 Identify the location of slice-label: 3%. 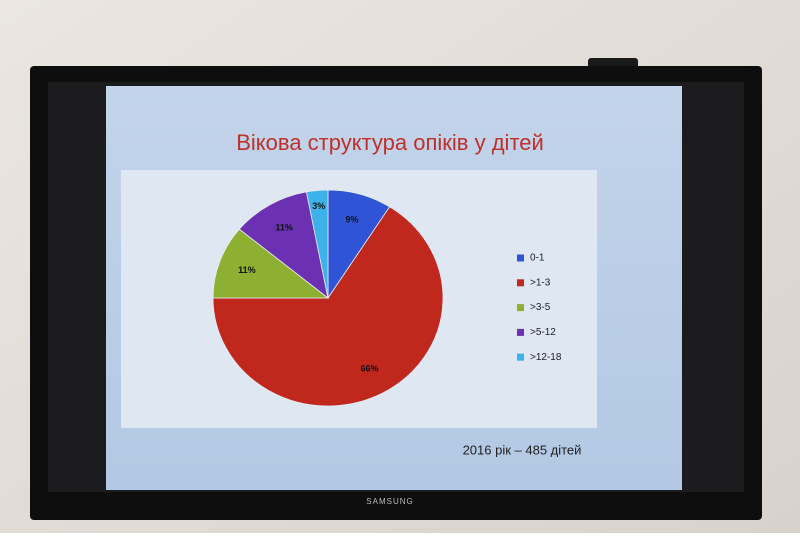
(318, 206).